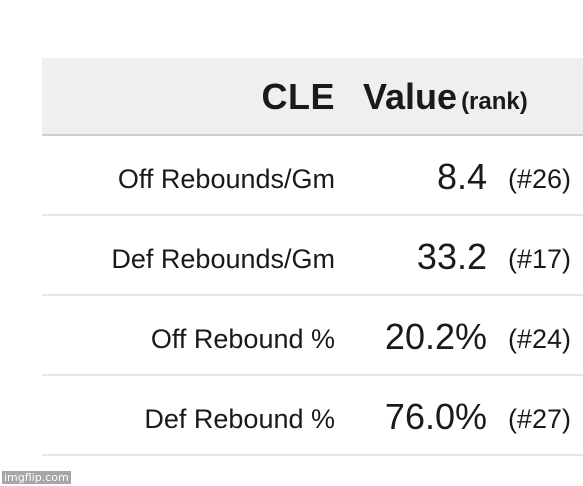 Image resolution: width=583 pixels, height=486 pixels. What do you see at coordinates (242, 339) in the screenshot?
I see `metric-label: Off Rebound %` at bounding box center [242, 339].